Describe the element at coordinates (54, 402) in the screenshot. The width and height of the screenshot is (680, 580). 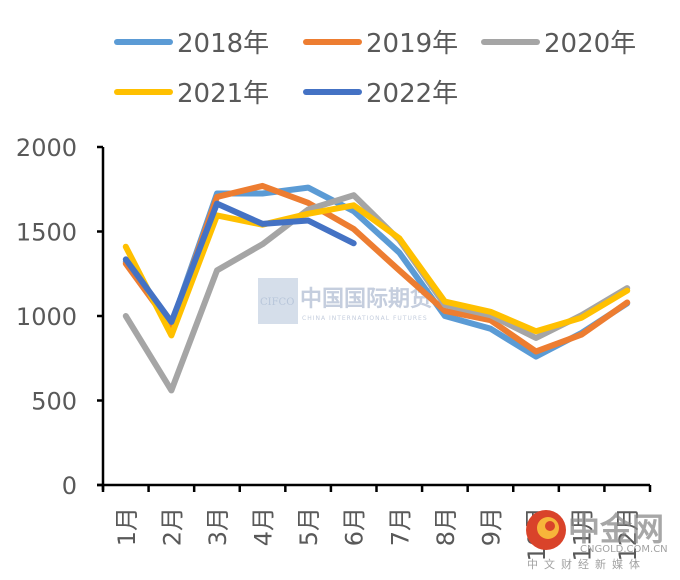
I see `y-tick-label-1: 500` at that location.